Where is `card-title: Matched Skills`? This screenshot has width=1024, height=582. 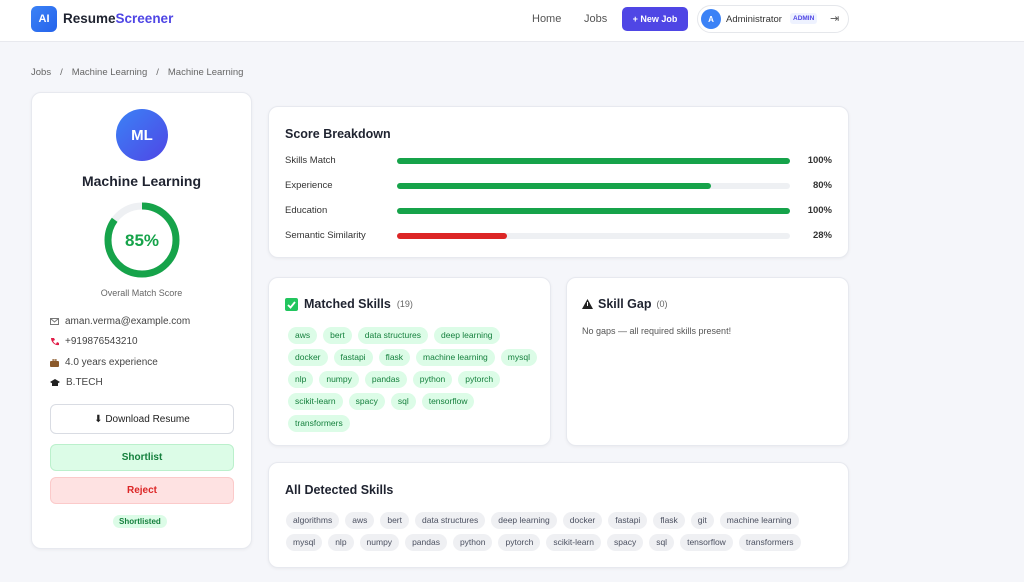 card-title: Matched Skills is located at coordinates (347, 304).